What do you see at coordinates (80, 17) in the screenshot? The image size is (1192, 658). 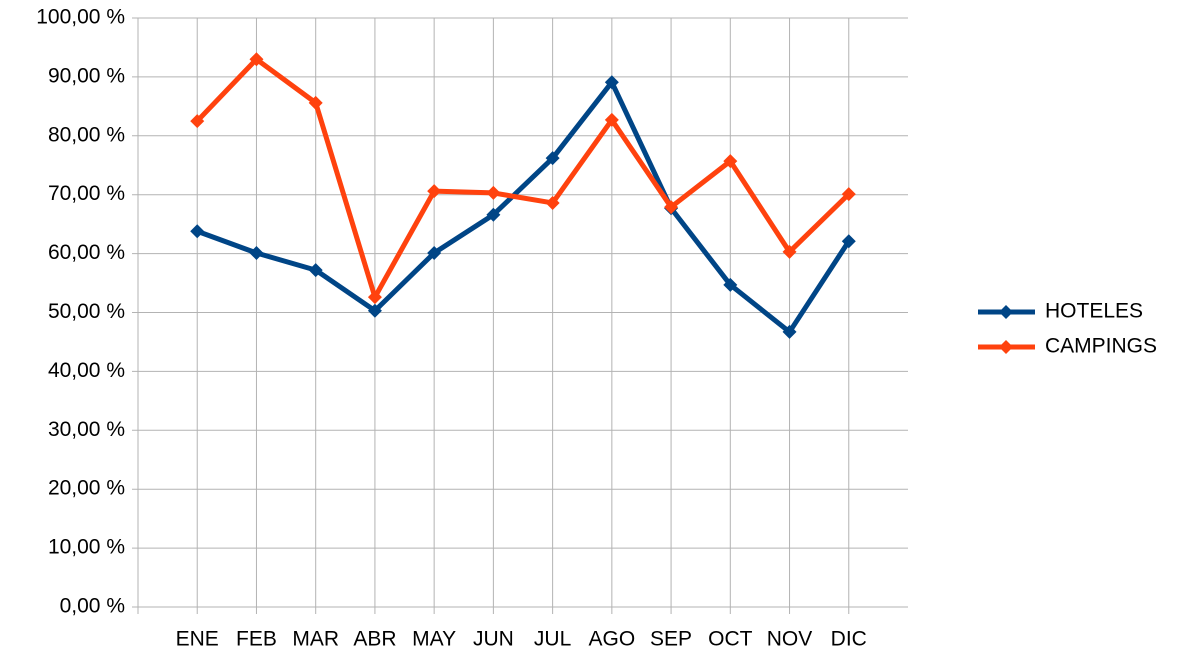 I see `y-tick-label: 100,00 %` at bounding box center [80, 17].